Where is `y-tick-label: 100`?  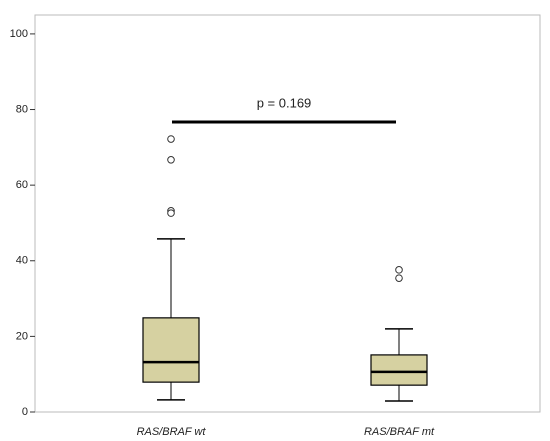
y-tick-label: 100 is located at coordinates (19, 34).